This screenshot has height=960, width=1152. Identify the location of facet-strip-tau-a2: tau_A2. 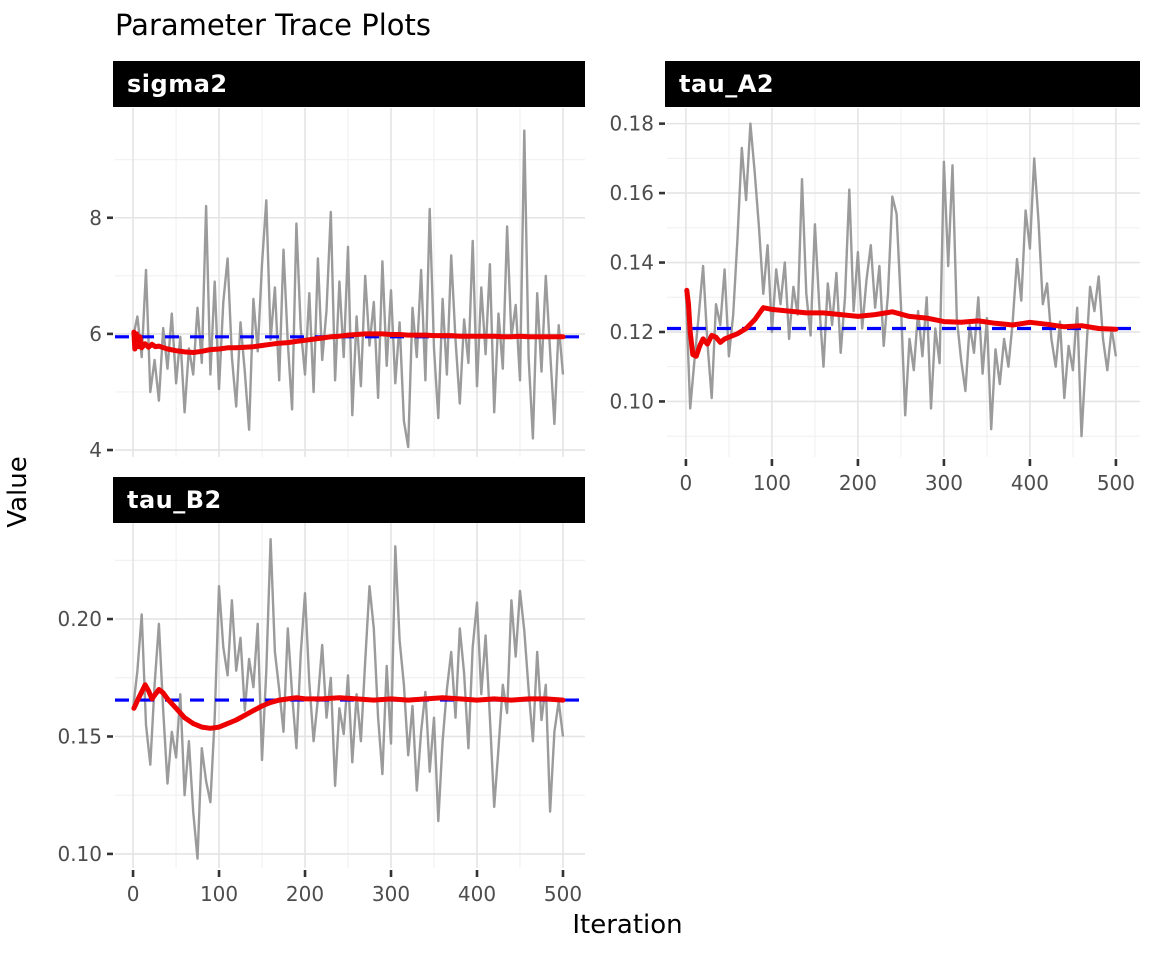
(902, 84).